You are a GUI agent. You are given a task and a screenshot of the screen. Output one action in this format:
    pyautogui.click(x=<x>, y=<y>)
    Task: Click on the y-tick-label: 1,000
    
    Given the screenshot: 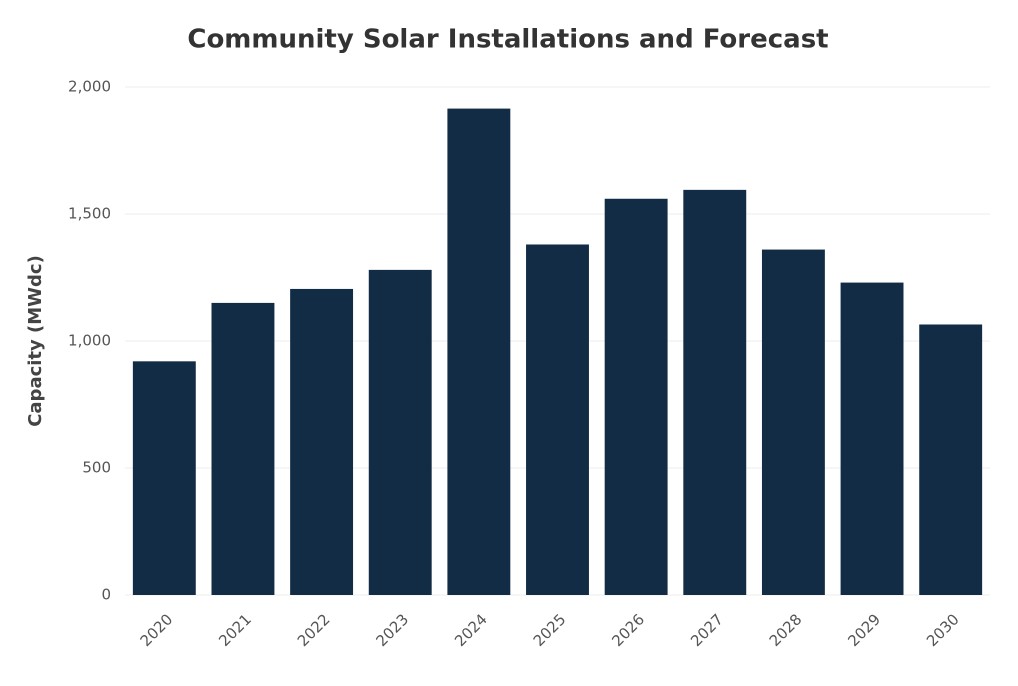 What is the action you would take?
    pyautogui.click(x=89, y=341)
    